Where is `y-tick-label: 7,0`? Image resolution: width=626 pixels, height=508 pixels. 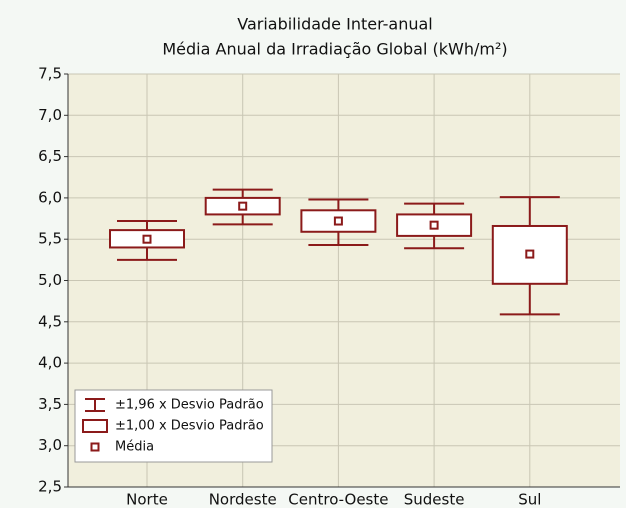
y-tick-label: 7,0 is located at coordinates (50, 115).